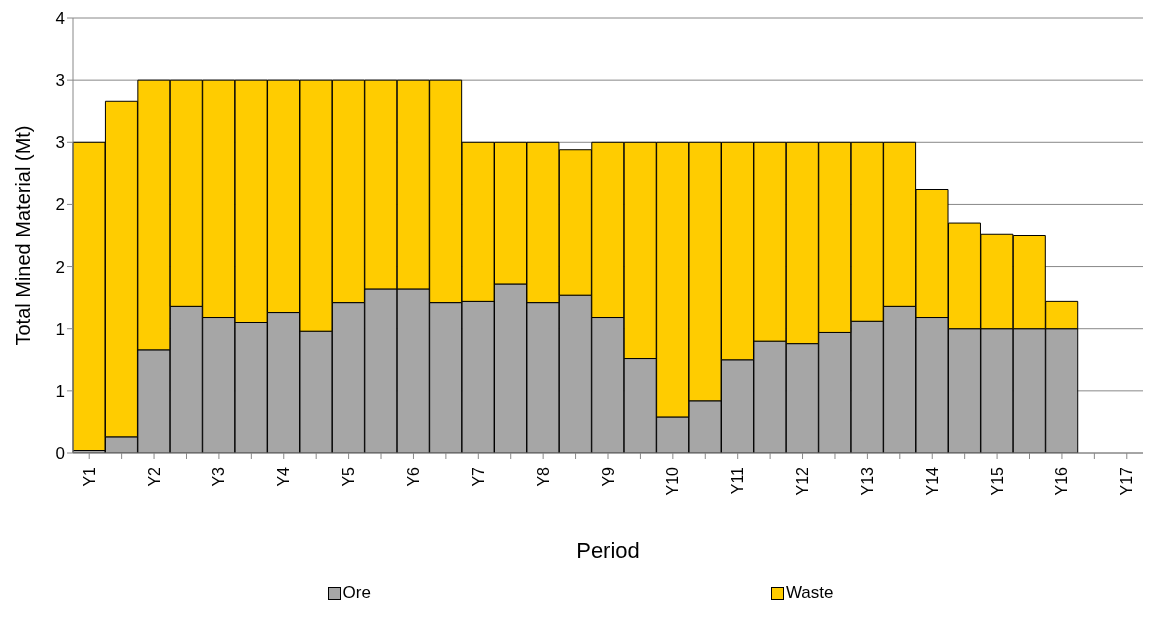  Describe the element at coordinates (154, 476) in the screenshot. I see `x-tick-label: Y2` at that location.